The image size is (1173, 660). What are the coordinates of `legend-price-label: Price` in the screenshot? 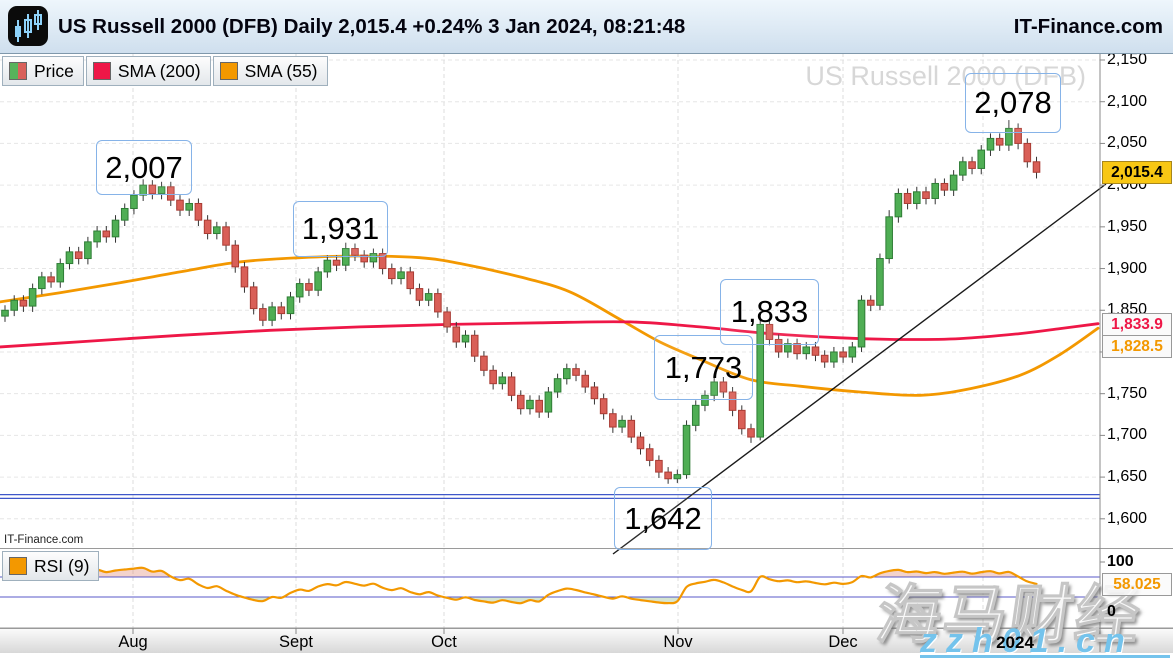 It's located at (54, 70).